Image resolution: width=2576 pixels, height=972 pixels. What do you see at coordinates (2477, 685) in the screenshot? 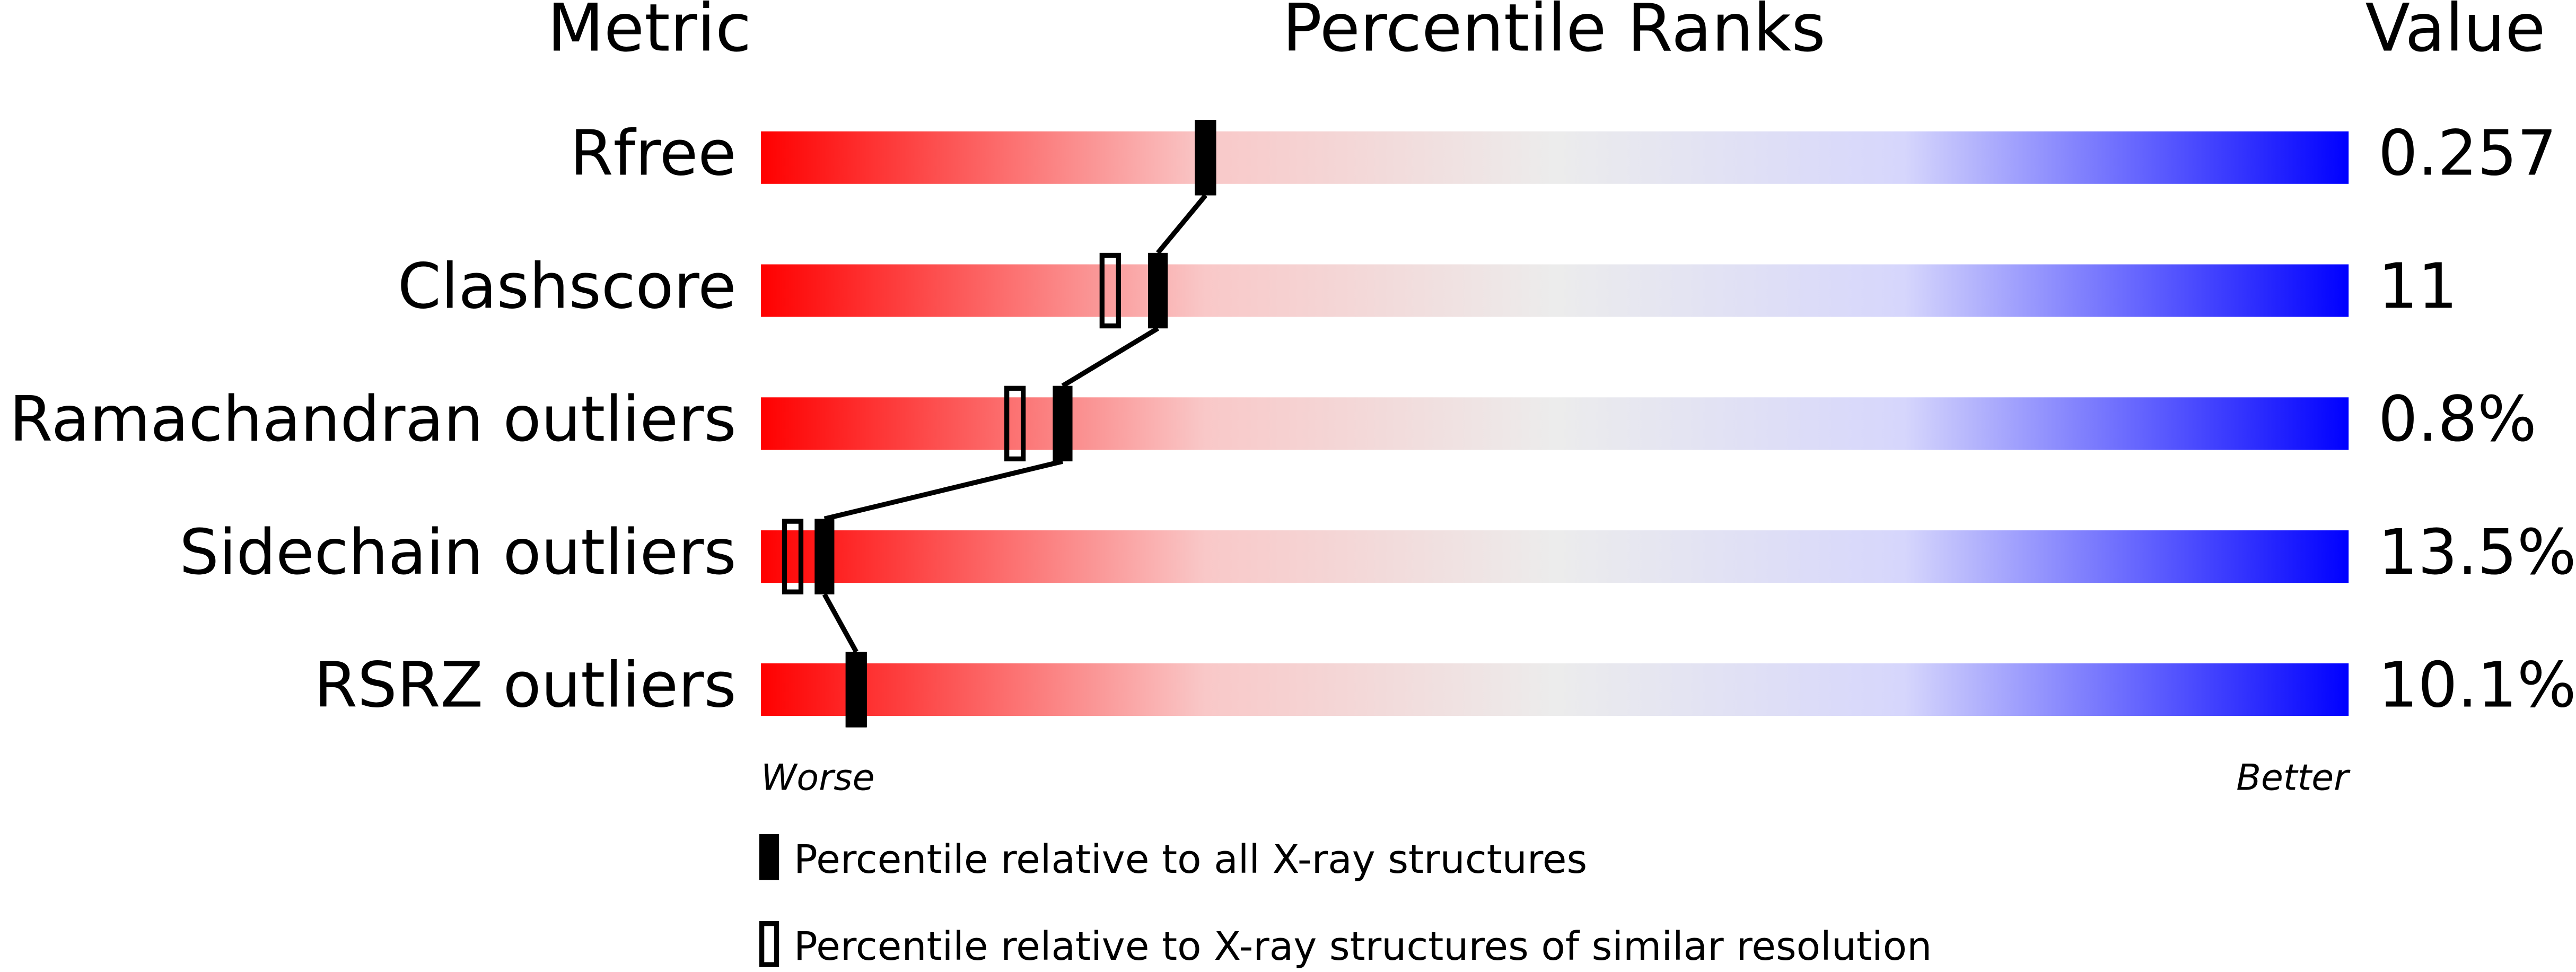
I see `metric-value: 10.1%` at bounding box center [2477, 685].